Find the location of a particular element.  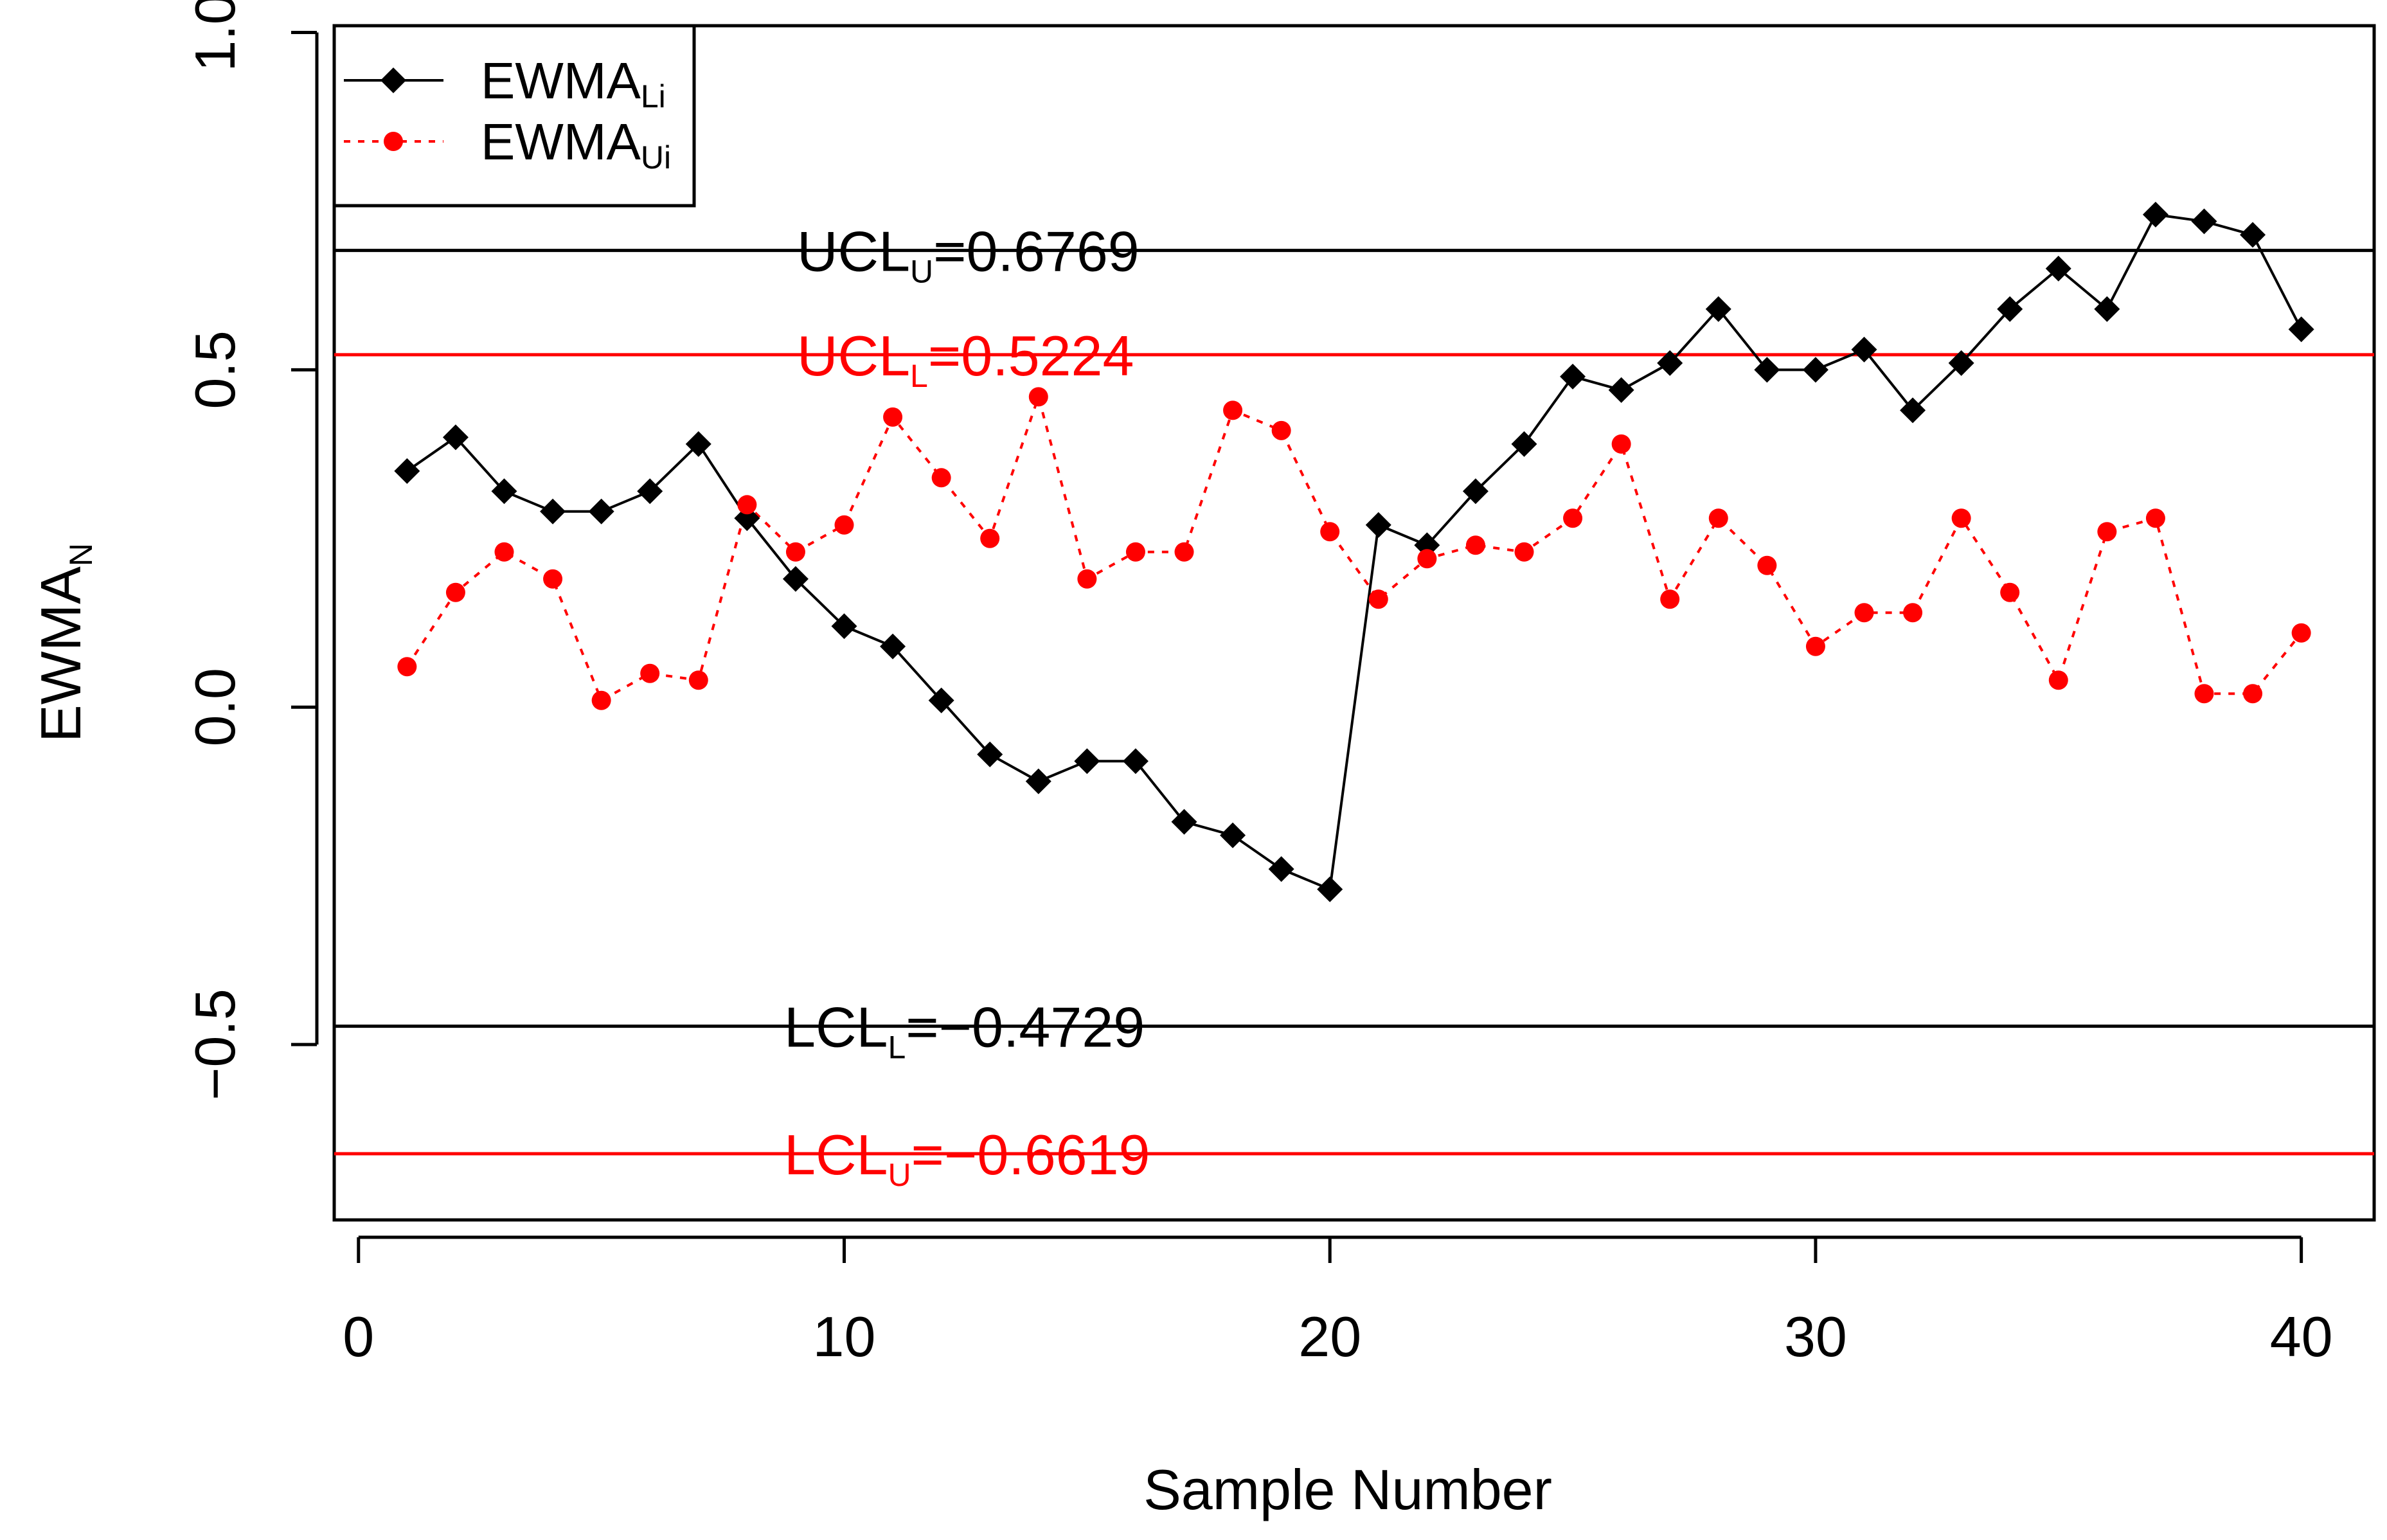

x-tick-label: 0 is located at coordinates (359, 1336).